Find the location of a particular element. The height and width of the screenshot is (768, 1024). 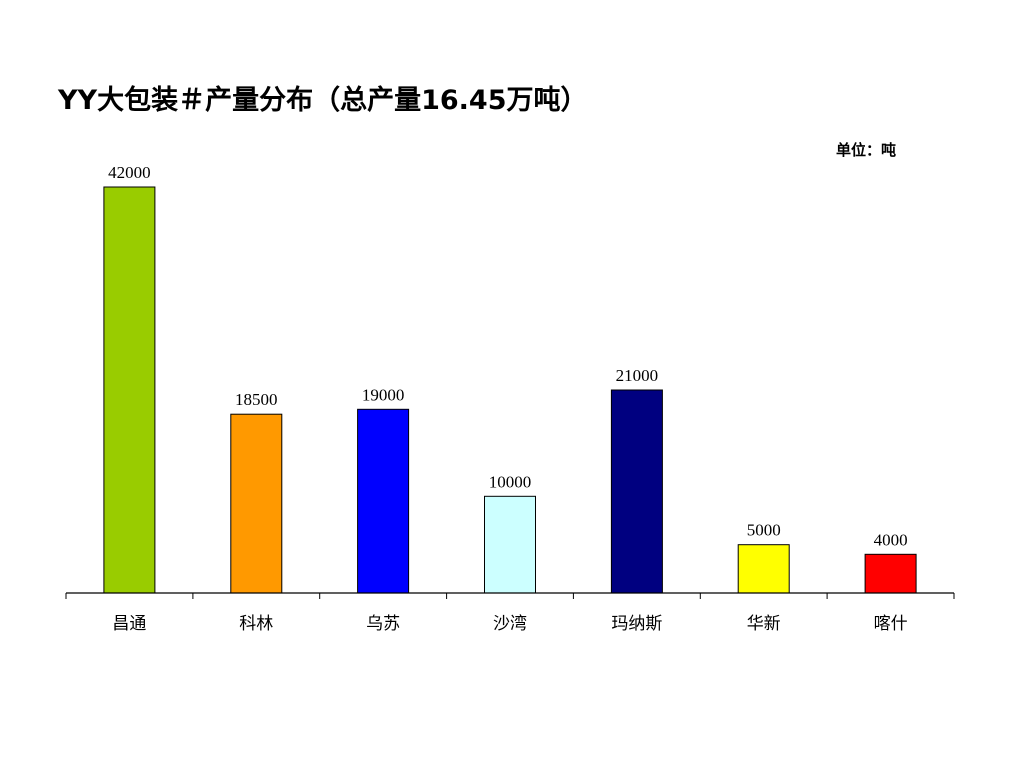

category-label-3: 乌苏 is located at coordinates (383, 624).